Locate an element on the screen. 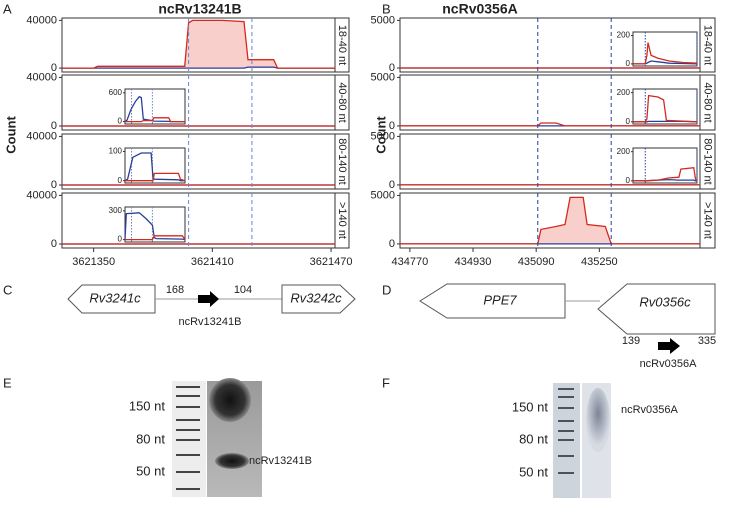  inset-y-tick-label: 300 is located at coordinates (116, 210).